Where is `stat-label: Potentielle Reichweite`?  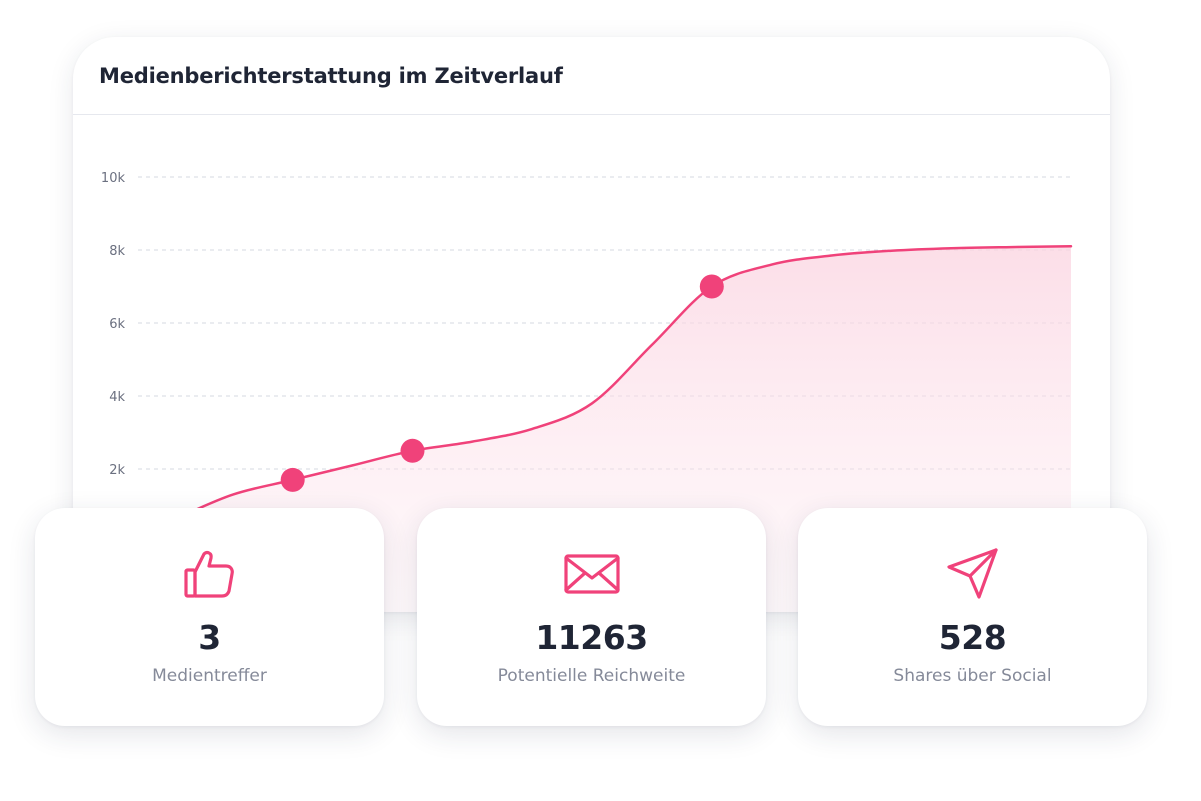
stat-label: Potentielle Reichweite is located at coordinates (591, 676).